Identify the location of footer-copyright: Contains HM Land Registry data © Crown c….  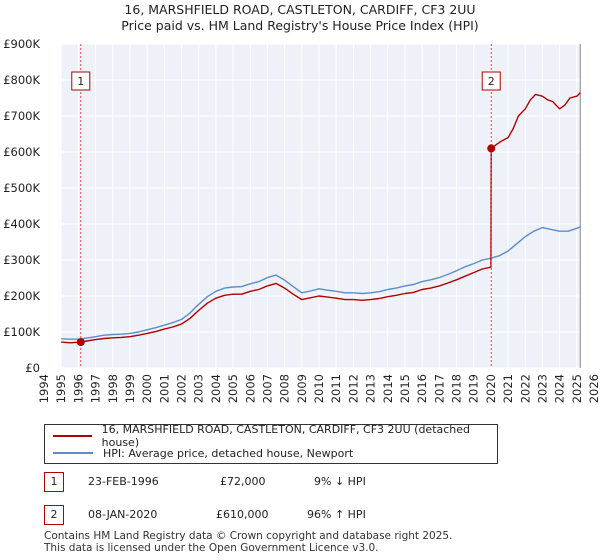
(248, 536).